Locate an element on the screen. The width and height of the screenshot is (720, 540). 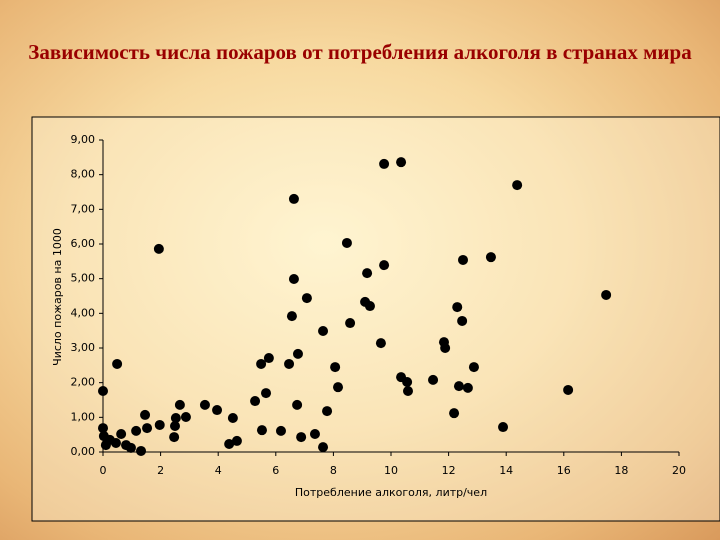
x-tick-label: 10 is located at coordinates (391, 470).